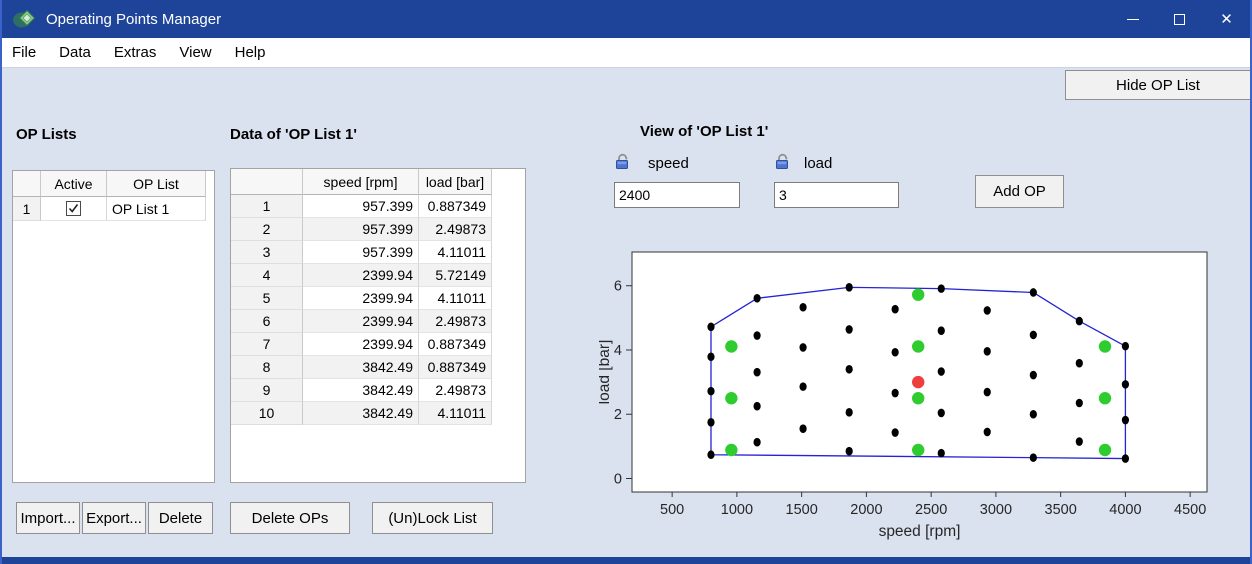  I want to click on y-tick-label: 6, so click(618, 287).